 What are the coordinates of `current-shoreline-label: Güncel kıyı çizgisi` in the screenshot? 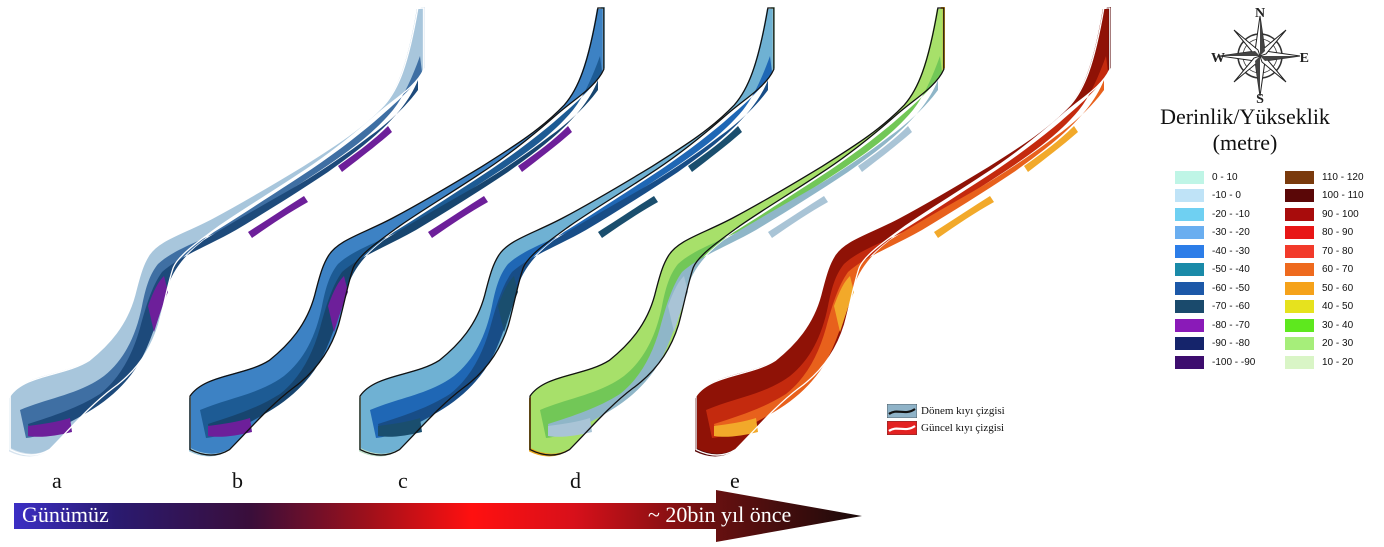 It's located at (963, 427).